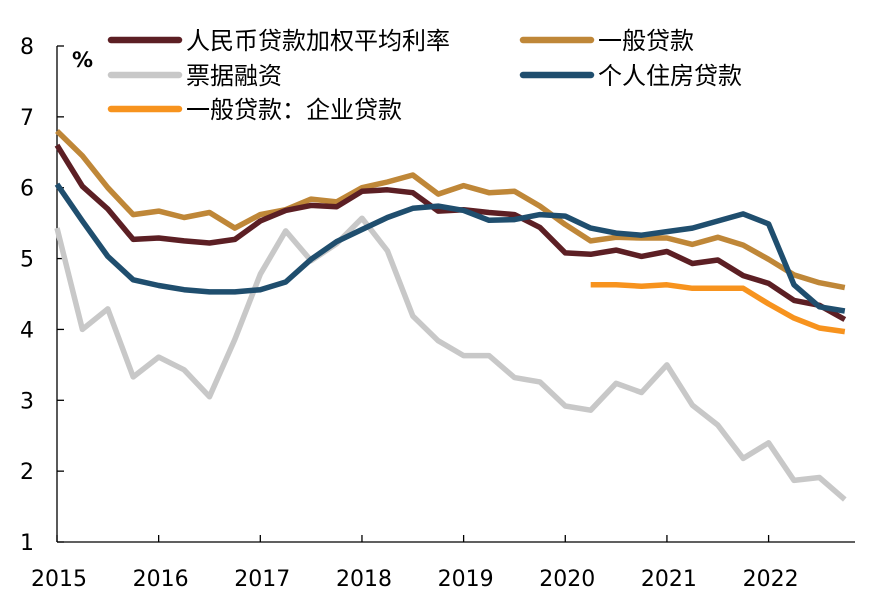  Describe the element at coordinates (466, 579) in the screenshot. I see `x-tick-label: 2019` at that location.